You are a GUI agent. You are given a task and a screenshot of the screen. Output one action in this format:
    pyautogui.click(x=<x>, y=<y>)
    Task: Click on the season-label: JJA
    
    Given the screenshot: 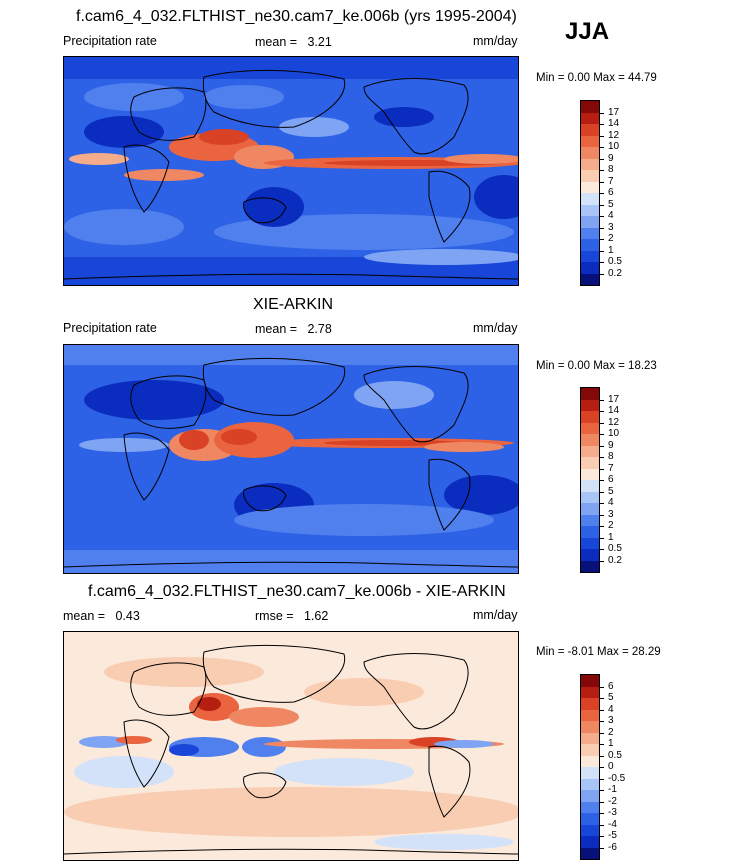 What is the action you would take?
    pyautogui.click(x=587, y=31)
    